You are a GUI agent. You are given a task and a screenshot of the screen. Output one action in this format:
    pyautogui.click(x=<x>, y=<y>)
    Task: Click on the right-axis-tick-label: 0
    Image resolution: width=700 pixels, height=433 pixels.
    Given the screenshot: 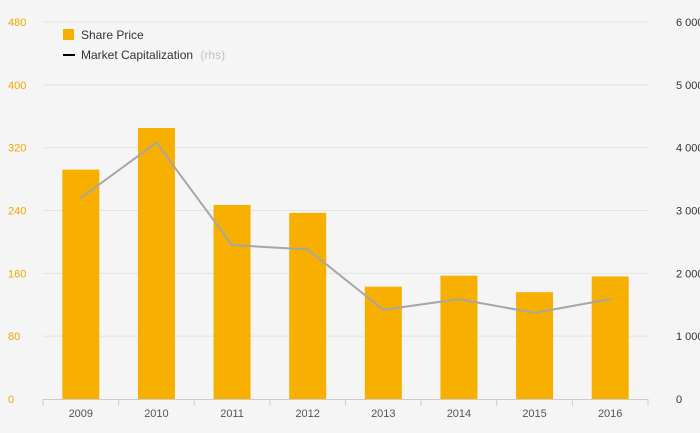 What is the action you would take?
    pyautogui.click(x=679, y=400)
    